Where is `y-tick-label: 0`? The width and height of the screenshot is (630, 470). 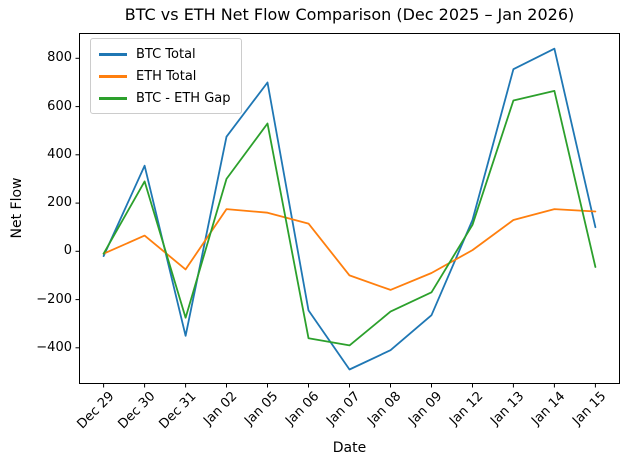 y-tick-label: 0 is located at coordinates (67, 251).